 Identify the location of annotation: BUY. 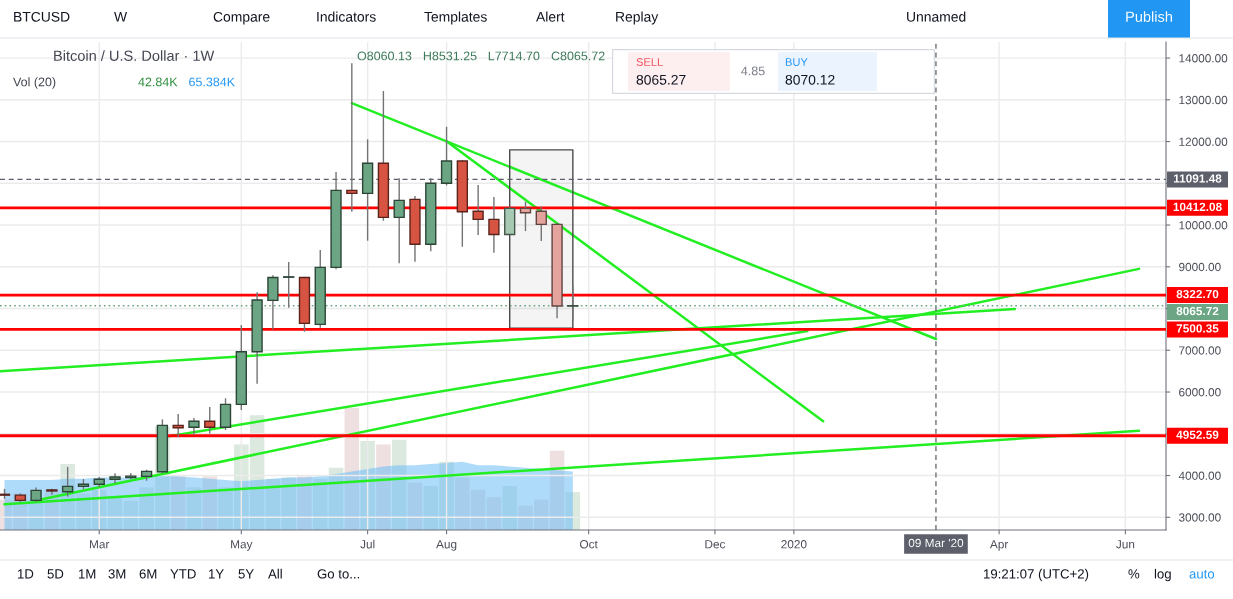
(796, 62).